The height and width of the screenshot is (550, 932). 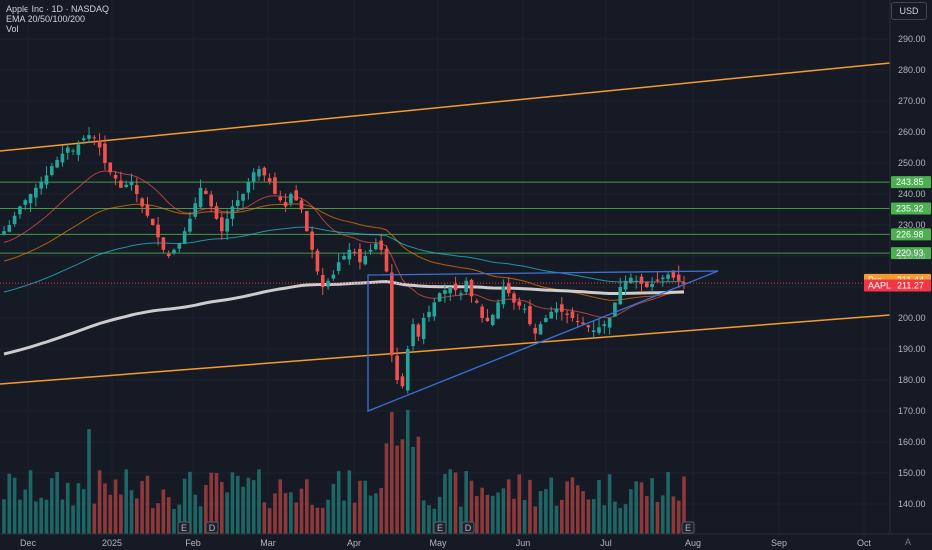 I want to click on x-tick-label: Feb, so click(x=193, y=543).